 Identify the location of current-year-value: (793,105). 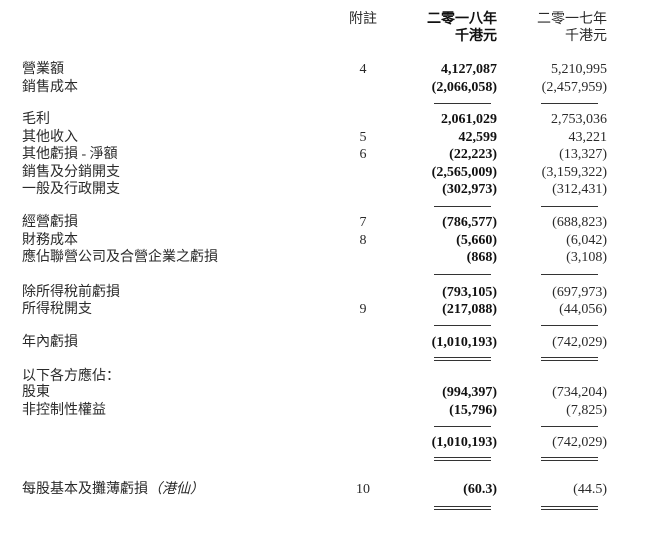
(469, 292).